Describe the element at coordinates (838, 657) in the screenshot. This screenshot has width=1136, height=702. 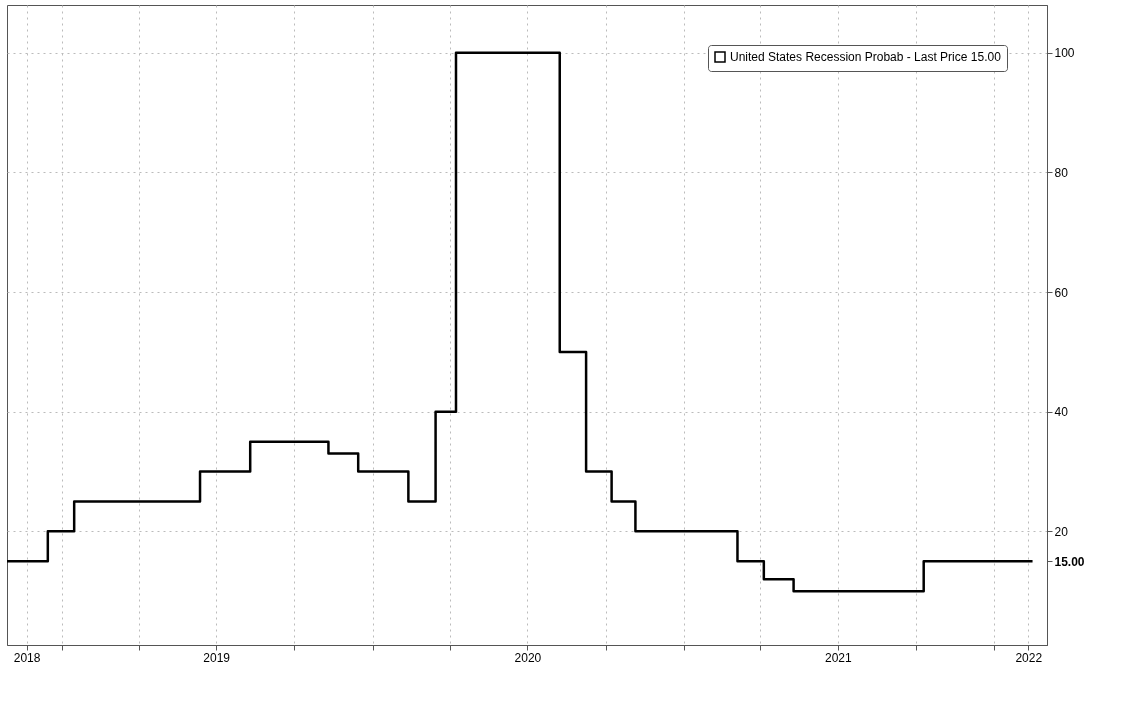
I see `x-tick-label: 2021` at that location.